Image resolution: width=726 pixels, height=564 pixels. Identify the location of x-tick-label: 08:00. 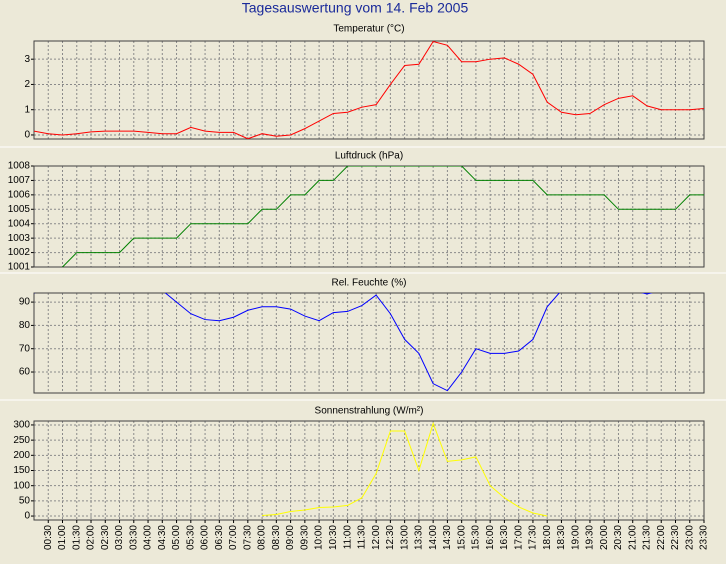
(262, 537).